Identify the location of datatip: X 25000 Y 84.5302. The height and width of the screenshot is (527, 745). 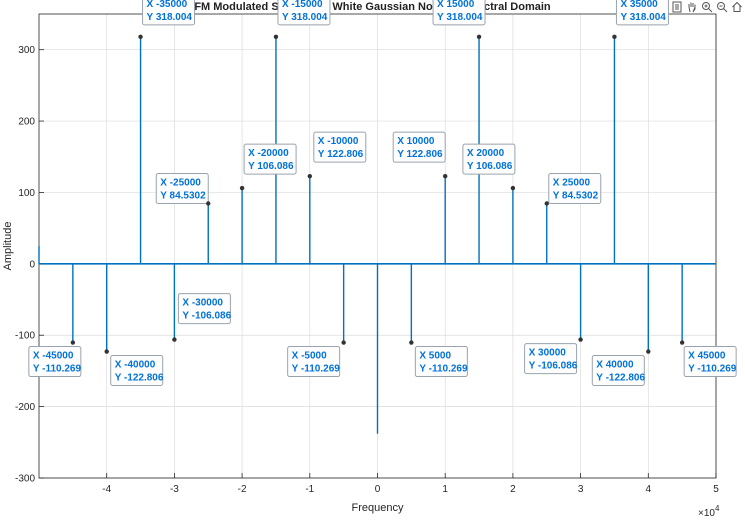
(573, 189).